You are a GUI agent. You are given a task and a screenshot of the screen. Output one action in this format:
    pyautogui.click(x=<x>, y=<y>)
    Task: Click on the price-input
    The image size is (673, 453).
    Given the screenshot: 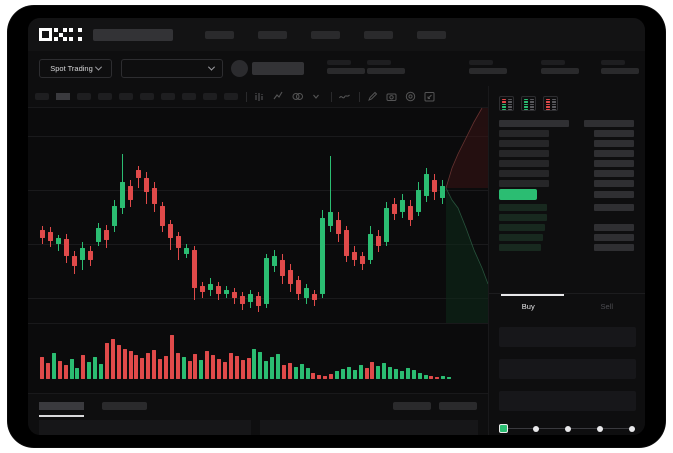 What is the action you would take?
    pyautogui.click(x=567, y=337)
    